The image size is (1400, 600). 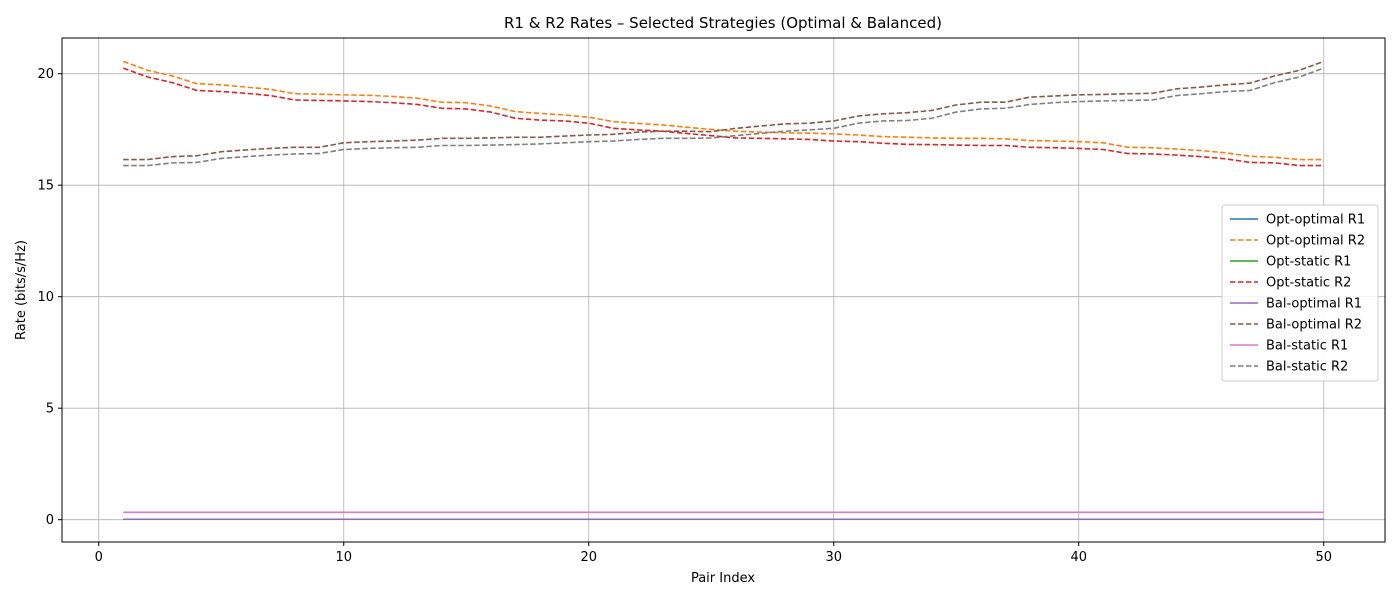 I want to click on legend-label: Opt-static R1, so click(x=1308, y=262).